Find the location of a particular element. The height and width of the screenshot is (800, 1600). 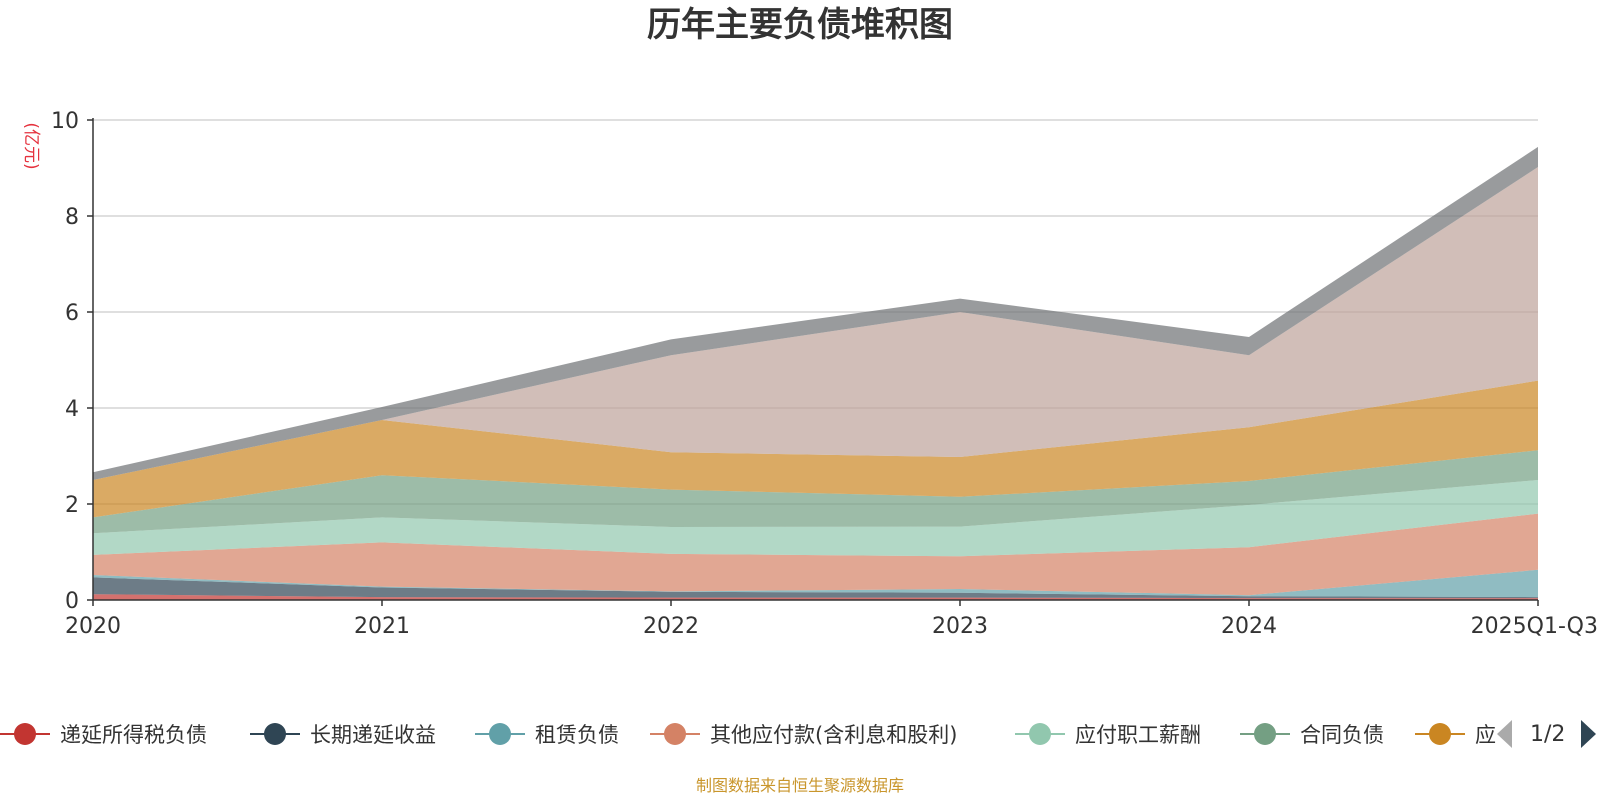

x-tick-label: 2023 is located at coordinates (960, 626).